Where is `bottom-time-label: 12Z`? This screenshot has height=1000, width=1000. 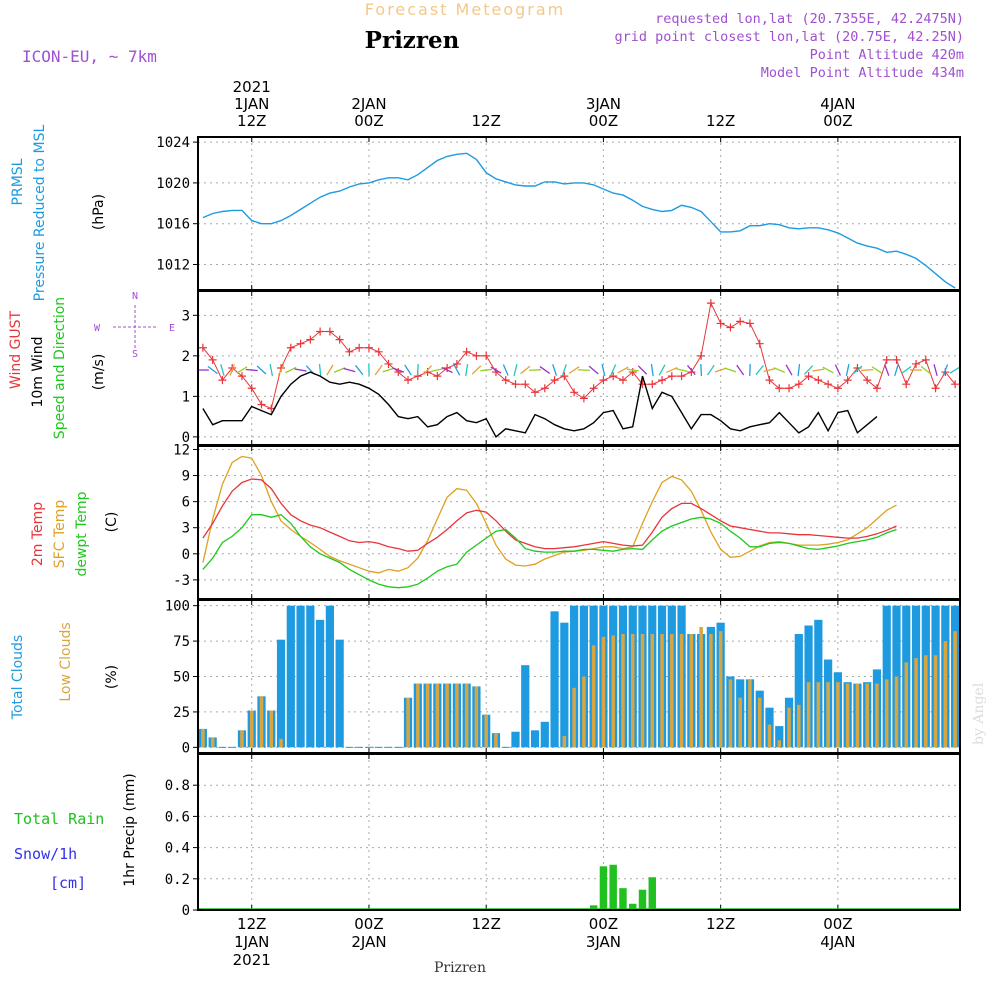 bottom-time-label: 12Z is located at coordinates (486, 924).